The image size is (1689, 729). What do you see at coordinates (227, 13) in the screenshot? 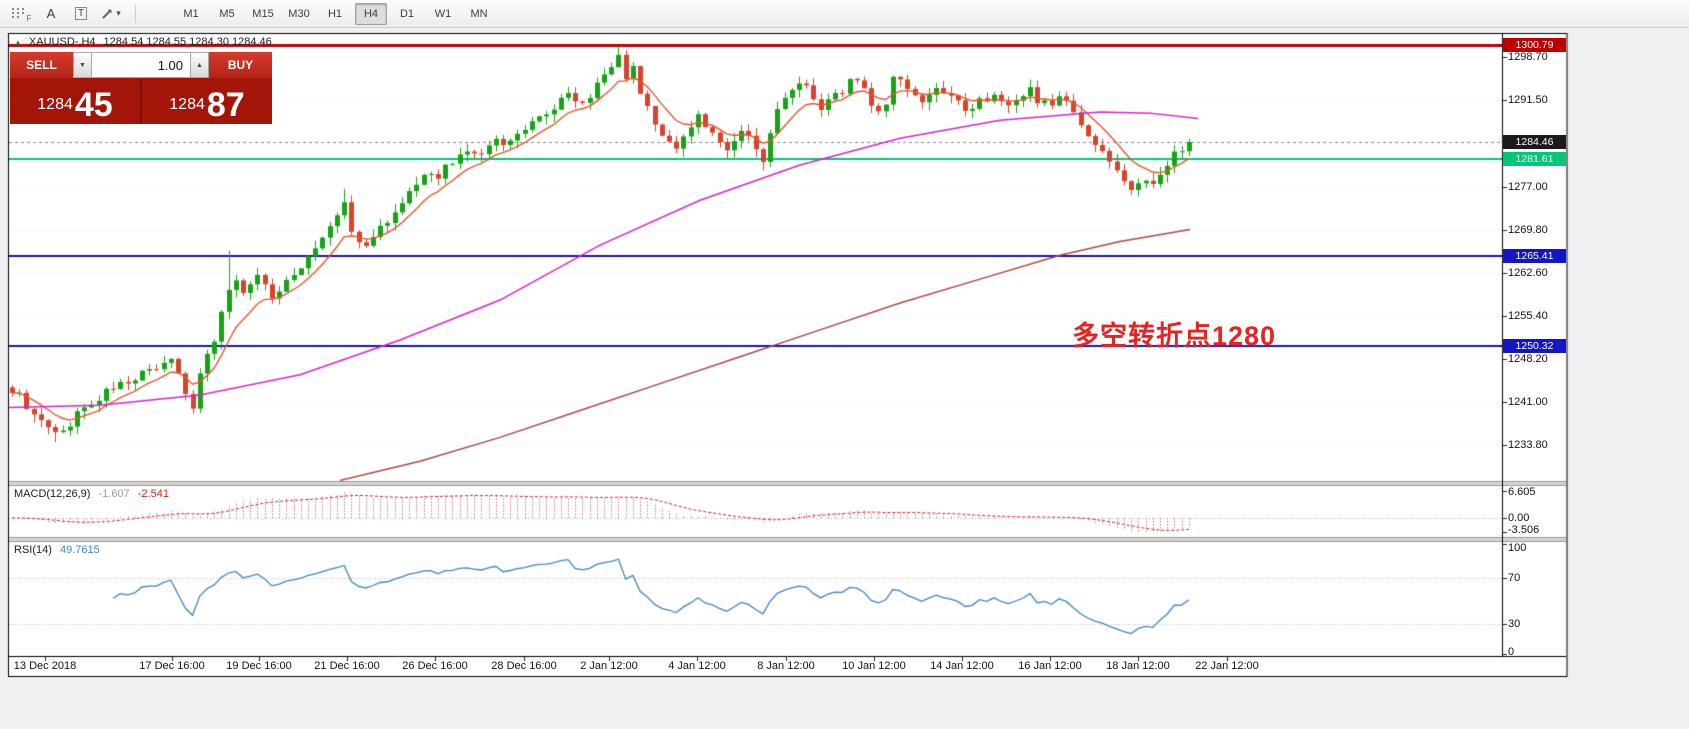
I see `timeframe-button-m5: M5` at bounding box center [227, 13].